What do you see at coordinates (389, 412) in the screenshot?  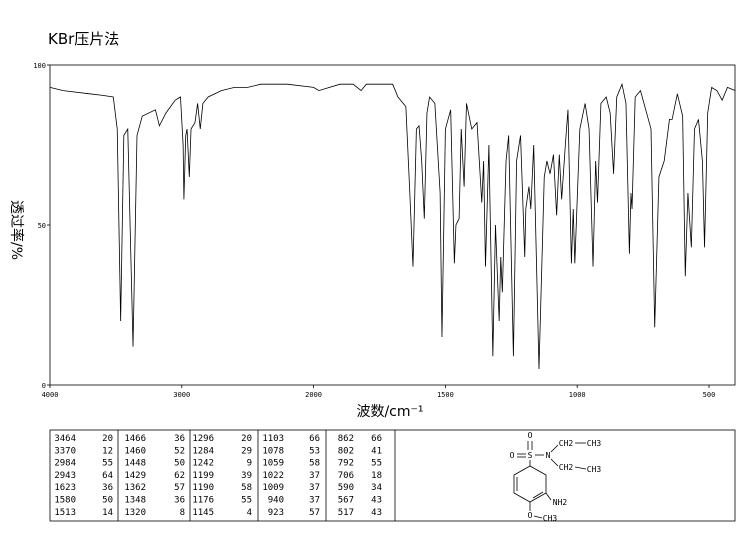 I see `x-axis-label: 波数/cm⁻¹` at bounding box center [389, 412].